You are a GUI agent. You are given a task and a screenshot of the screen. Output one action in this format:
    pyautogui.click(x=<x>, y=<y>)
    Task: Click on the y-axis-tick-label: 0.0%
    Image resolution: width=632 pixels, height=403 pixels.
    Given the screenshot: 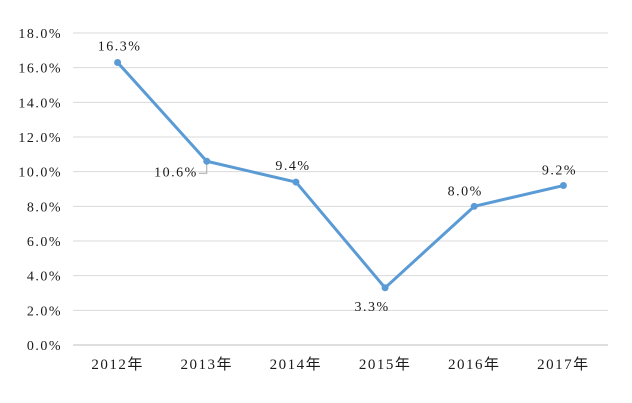 What is the action you would take?
    pyautogui.click(x=44, y=346)
    